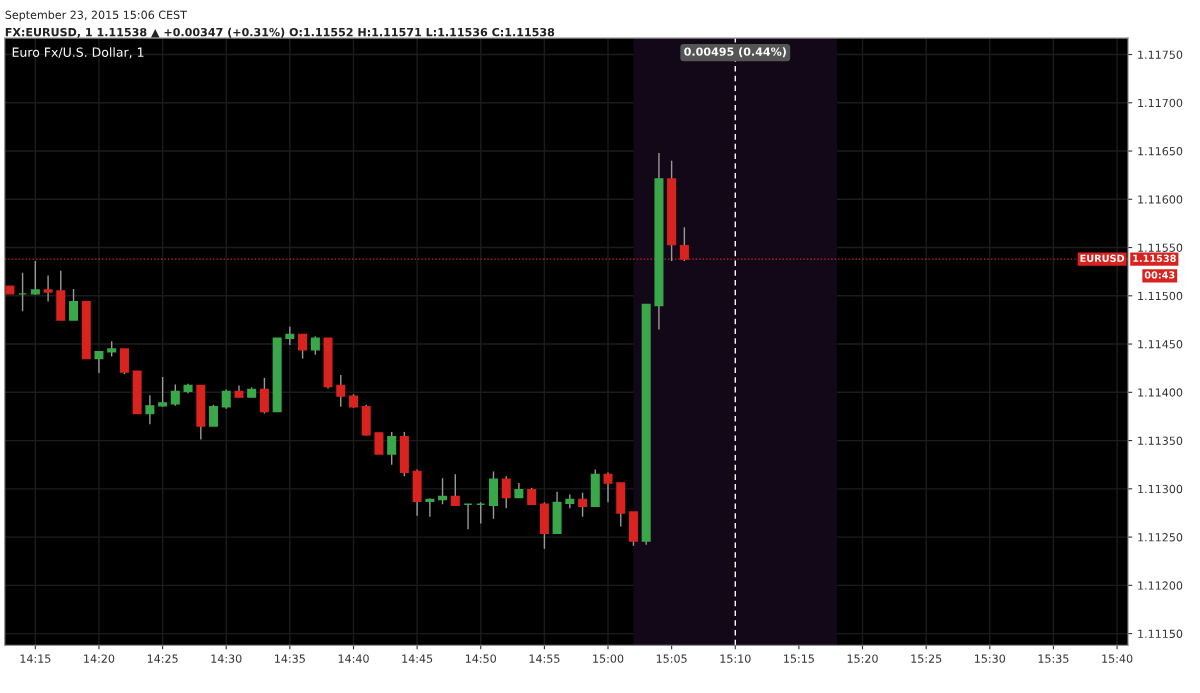 The height and width of the screenshot is (693, 1200). I want to click on x-tick-label: 15:05, so click(671, 658).